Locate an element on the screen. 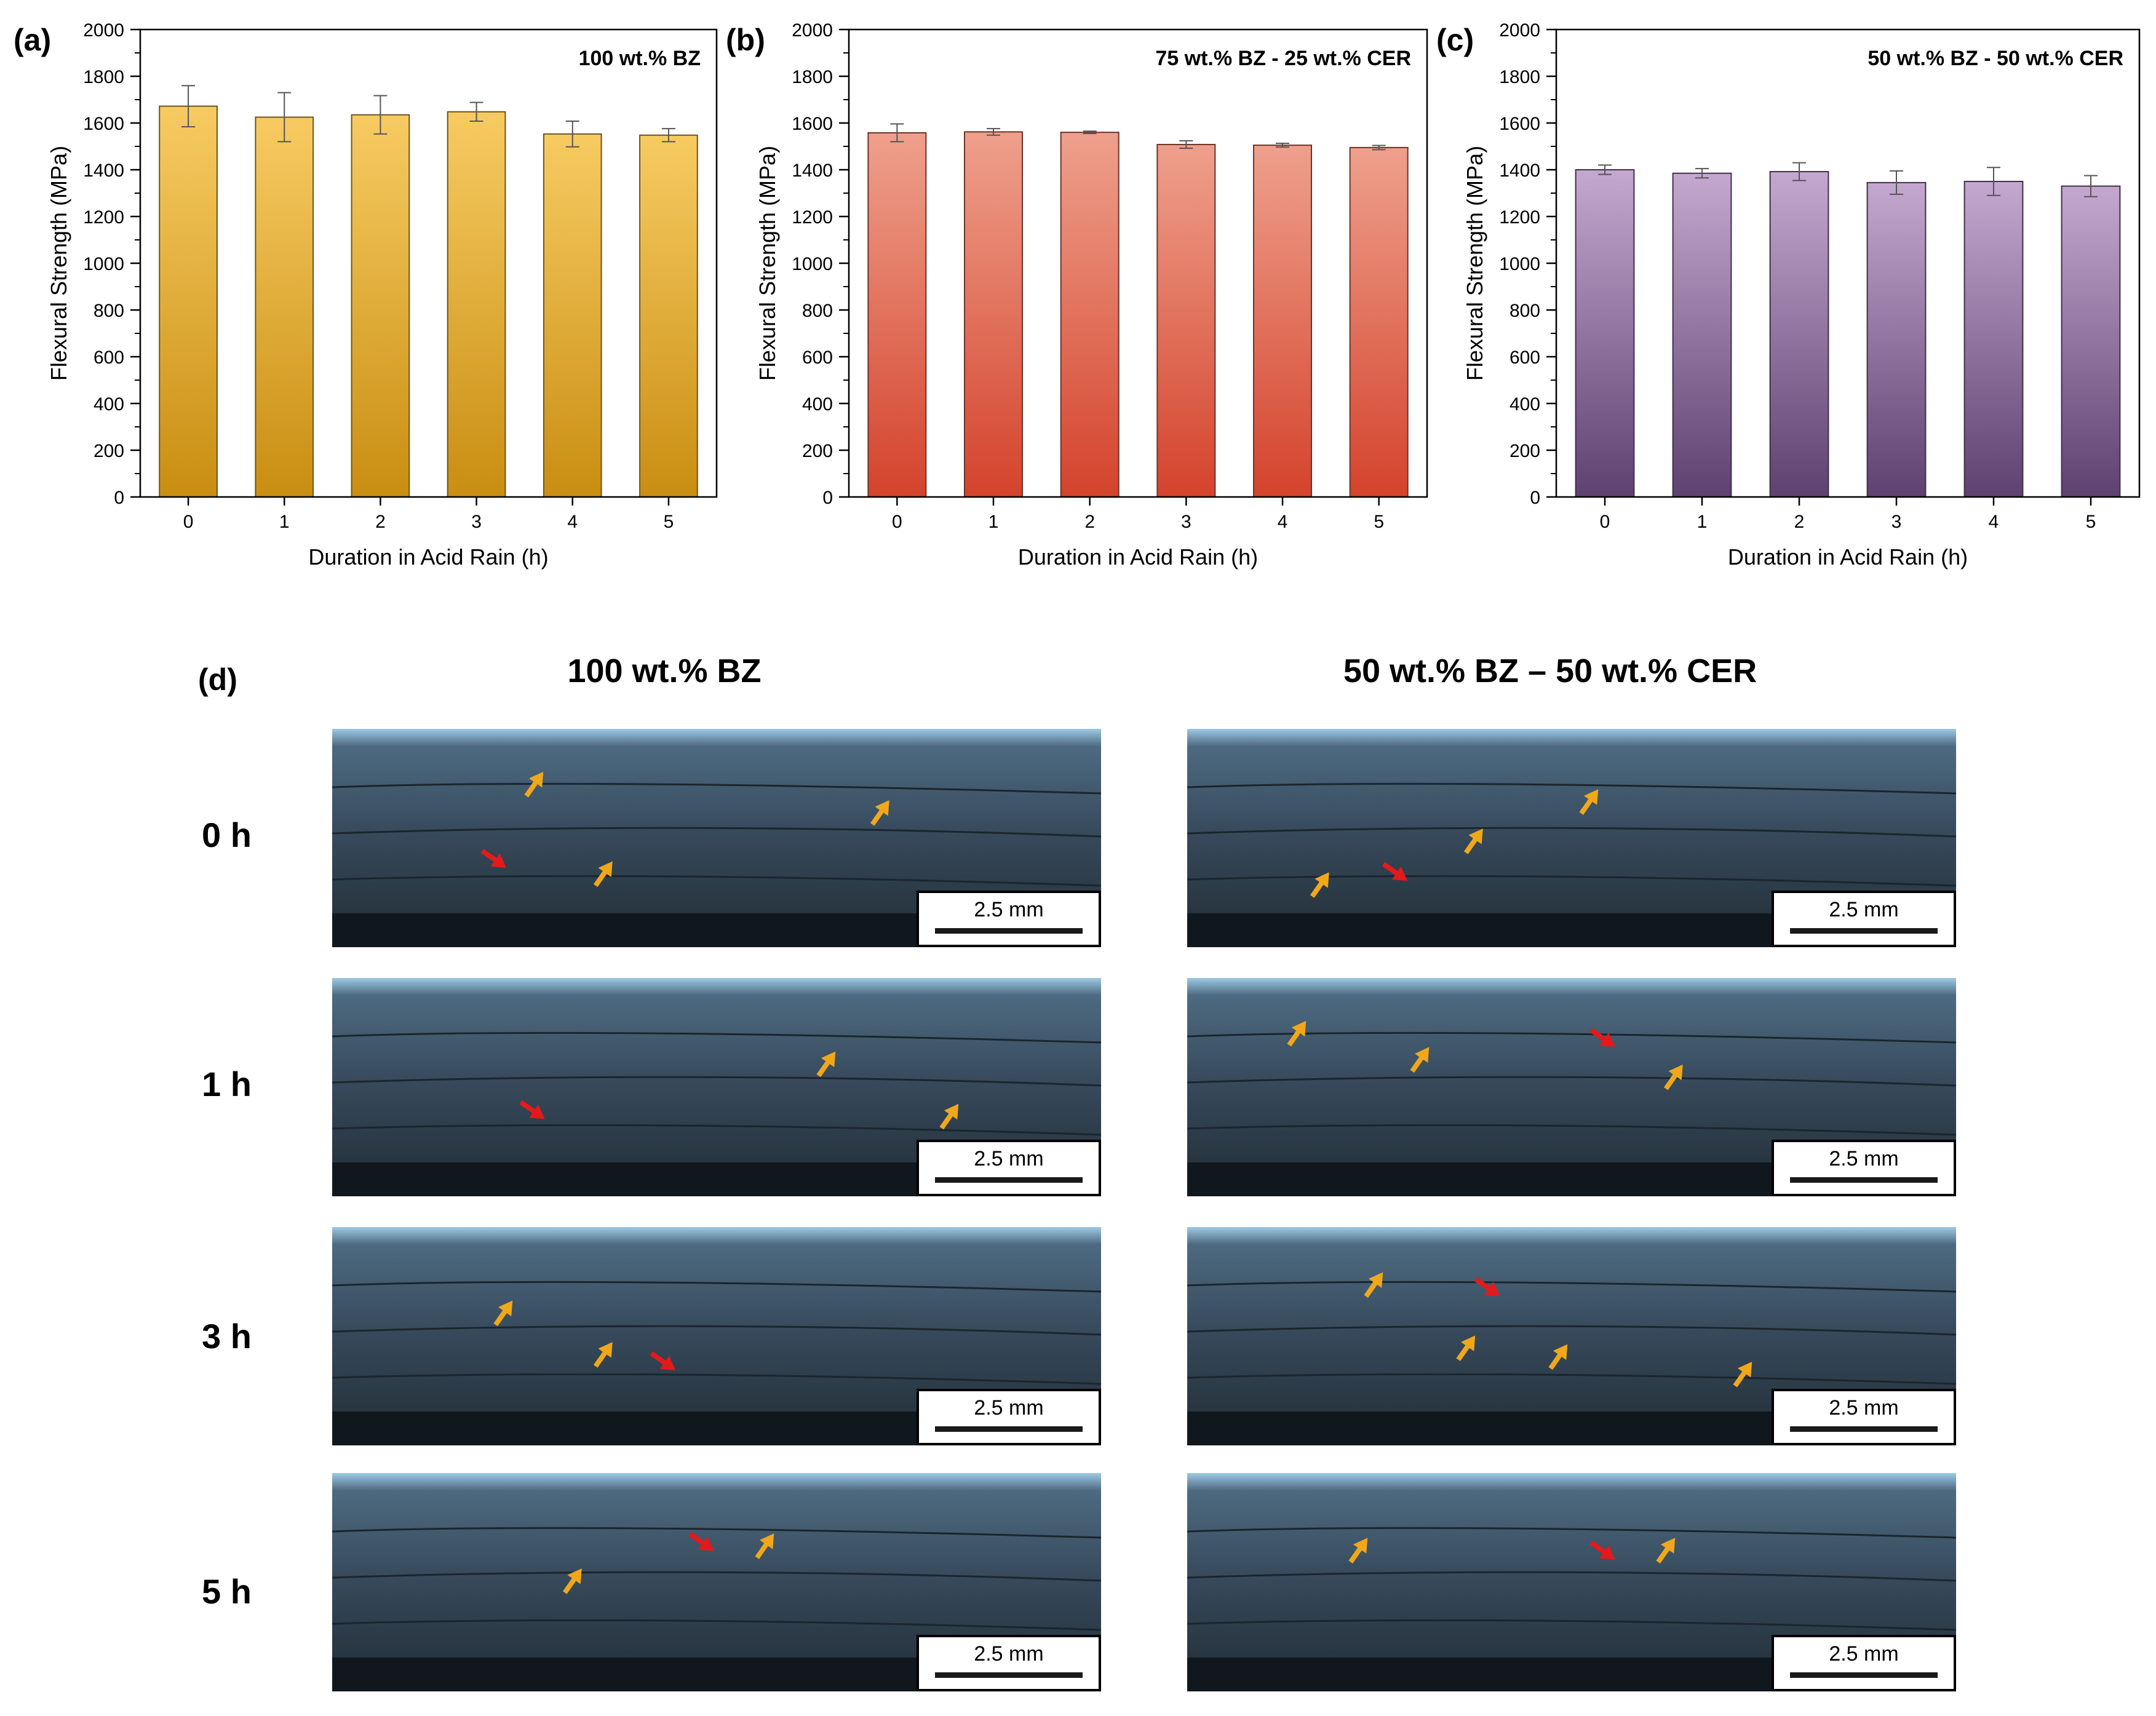 This screenshot has width=2156, height=1716. micrograph-3h-bz: 2.5 mm is located at coordinates (717, 1336).